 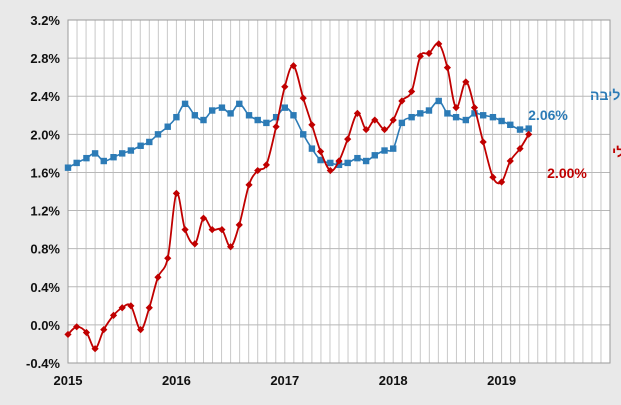 I want to click on y-tick-label: 2.8%, so click(x=45, y=58).